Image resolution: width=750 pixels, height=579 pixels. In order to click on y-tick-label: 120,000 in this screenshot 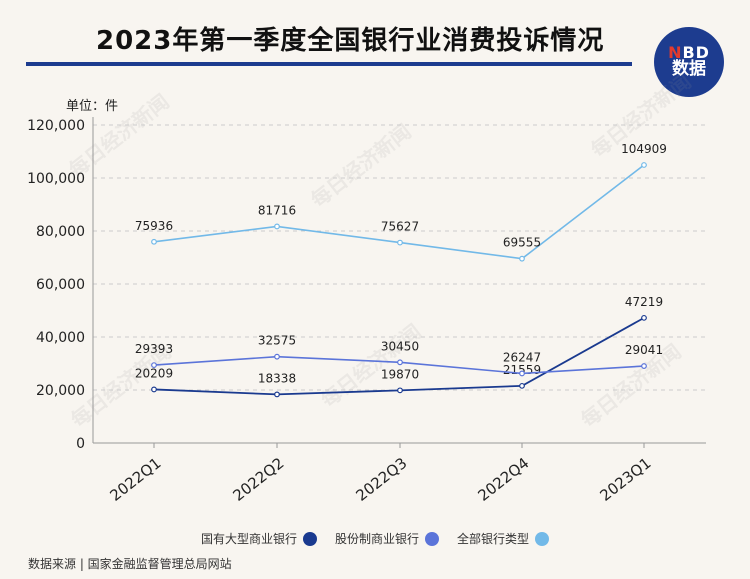, I will do `click(56, 126)`.